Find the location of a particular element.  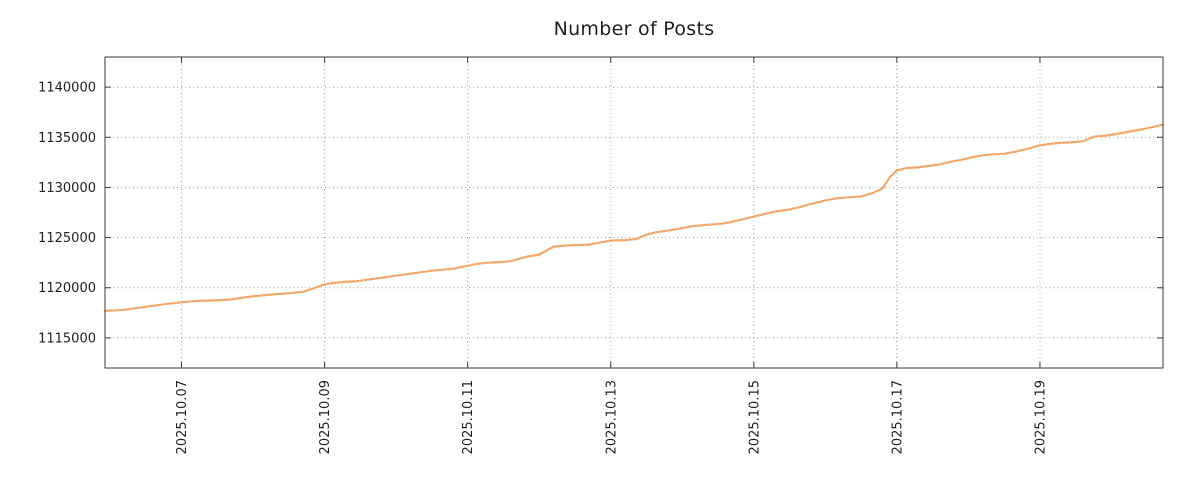

y-tick-label: 1120000 is located at coordinates (67, 288).